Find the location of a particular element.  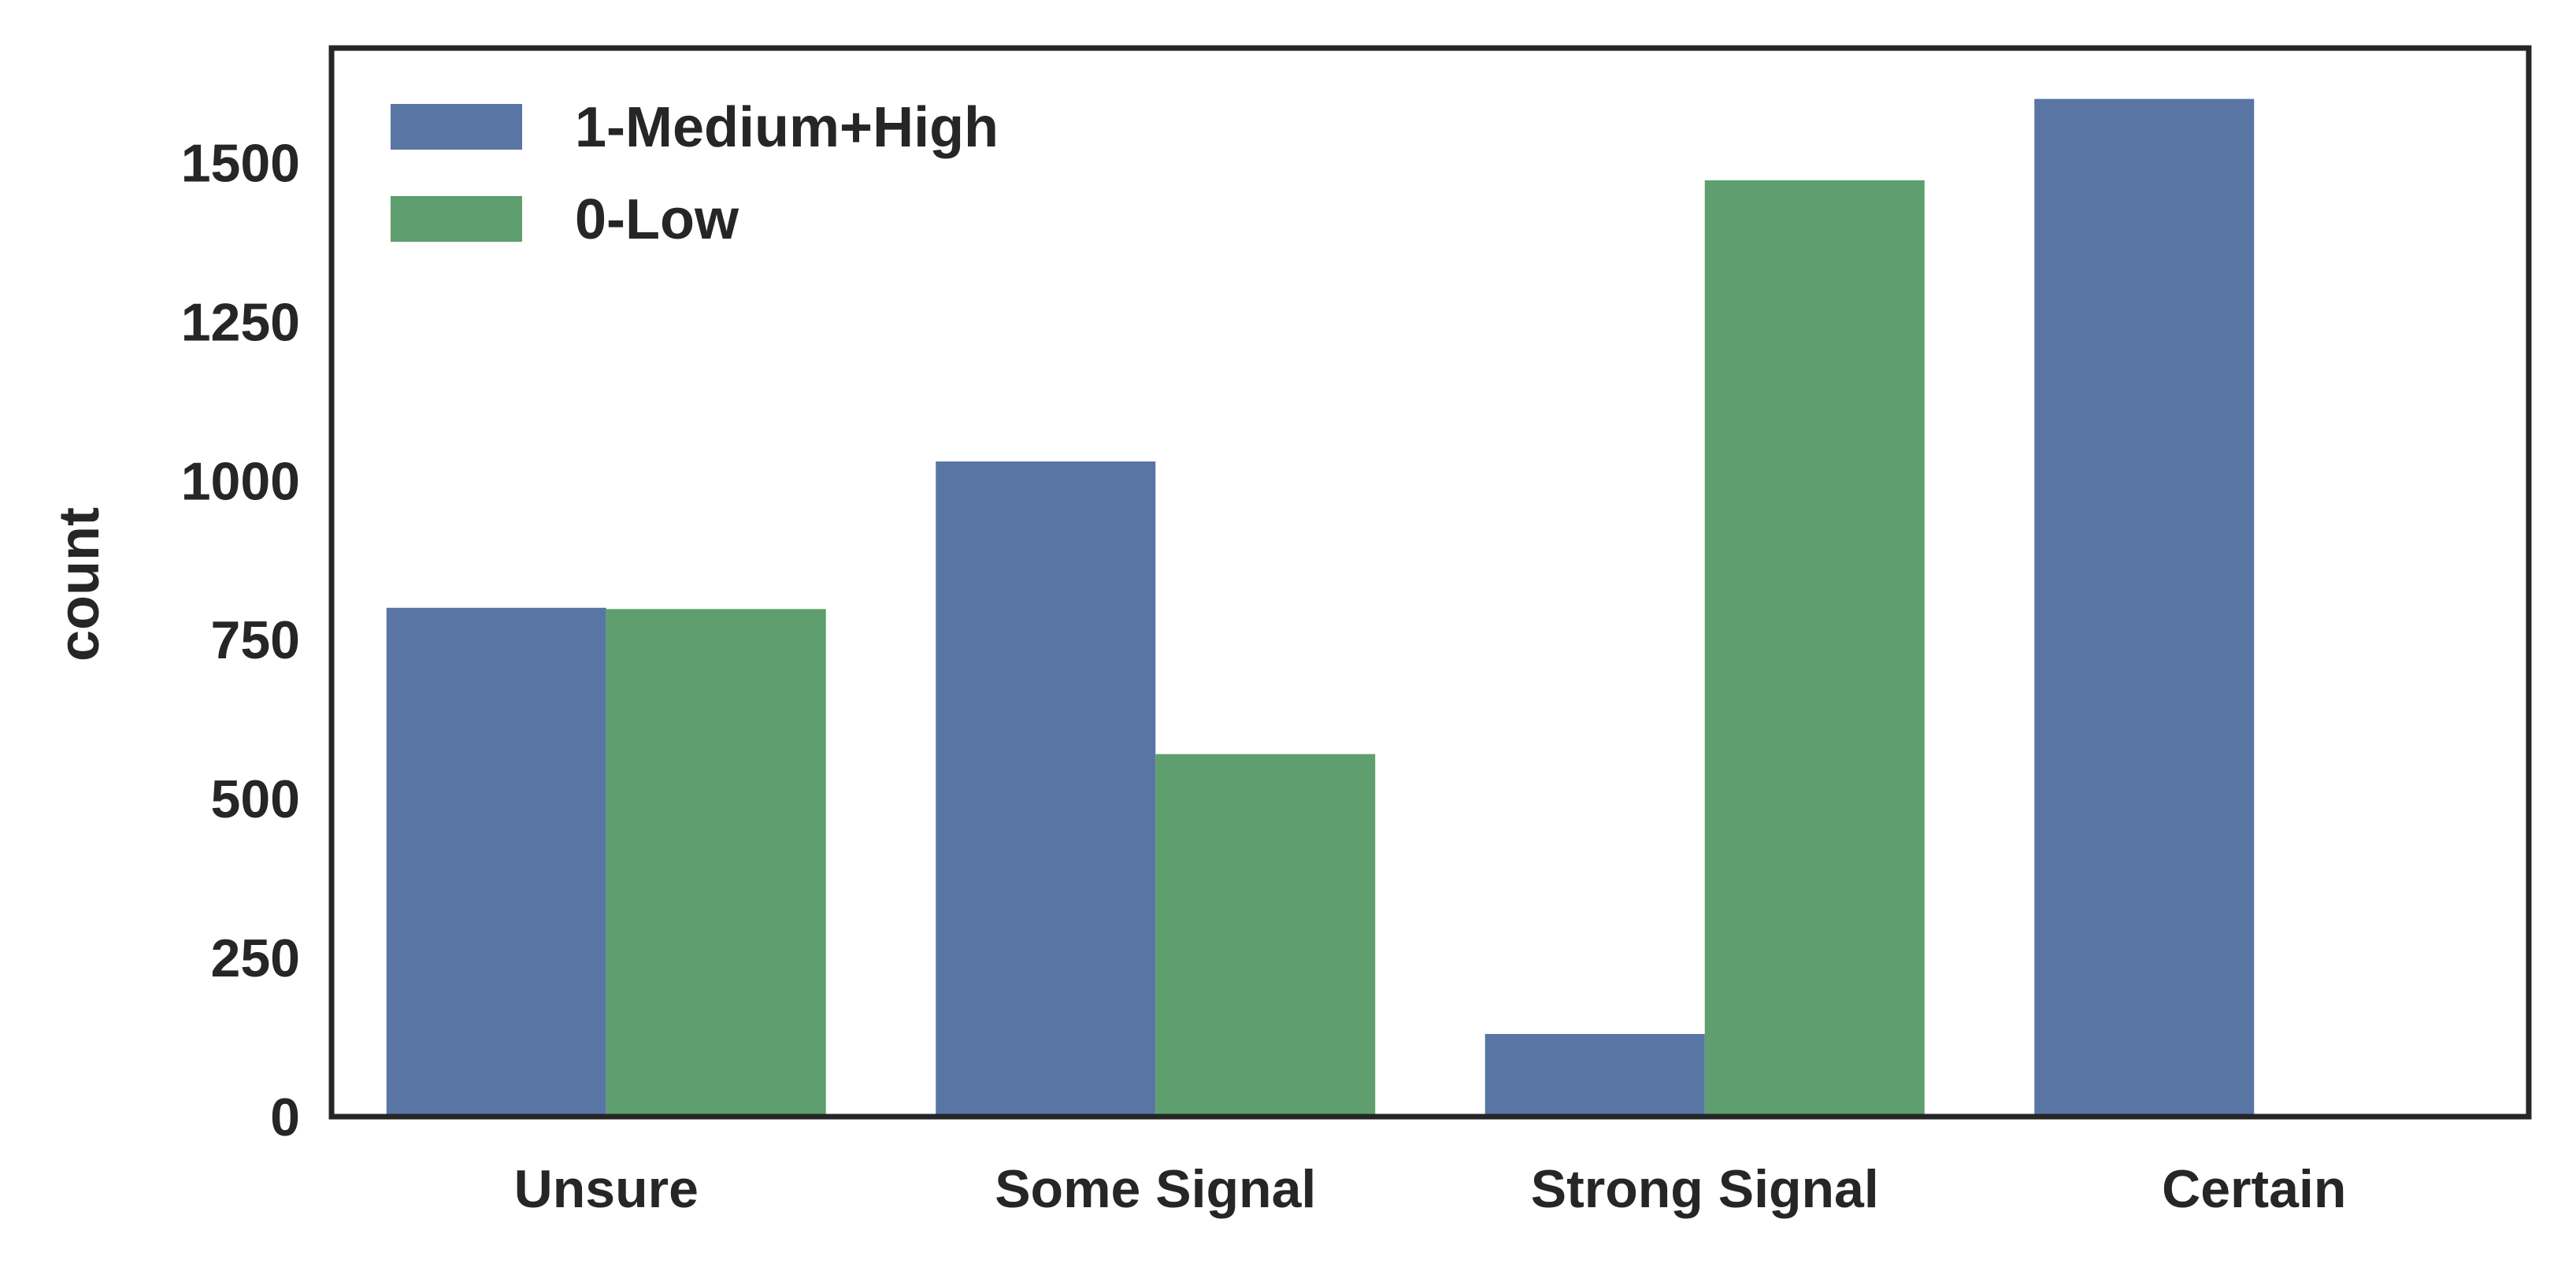

y-tick-label: 1500 is located at coordinates (240, 163).